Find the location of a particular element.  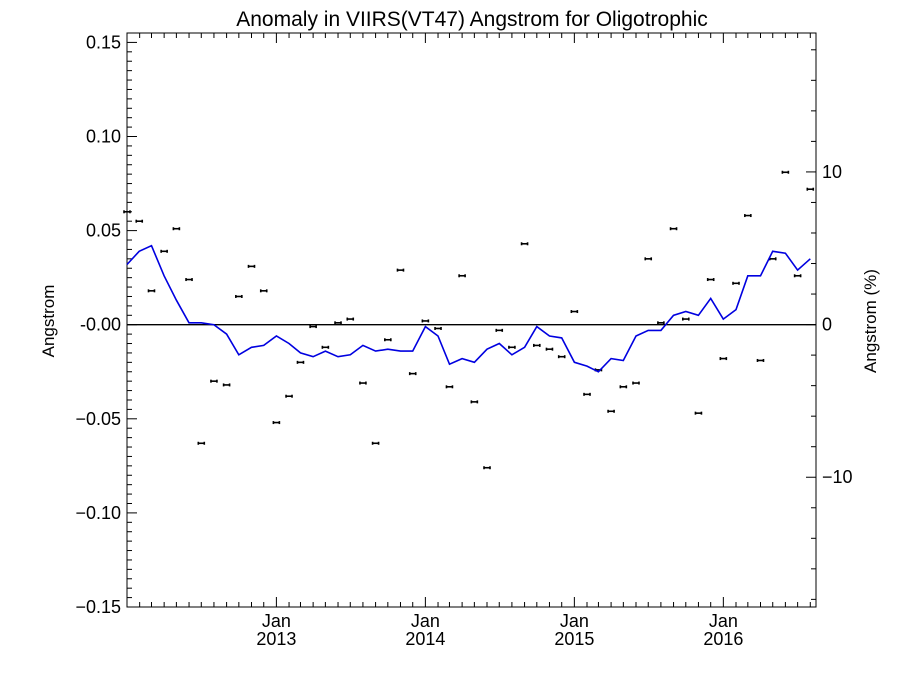

y-tick-label: 0.10 is located at coordinates (103, 137).